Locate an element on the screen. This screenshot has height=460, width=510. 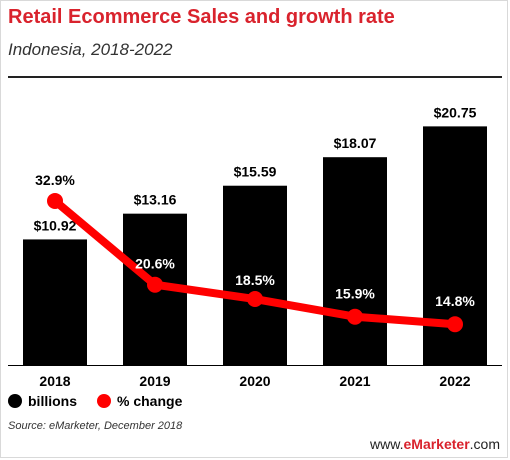
growth-point-2020 is located at coordinates (255, 299).